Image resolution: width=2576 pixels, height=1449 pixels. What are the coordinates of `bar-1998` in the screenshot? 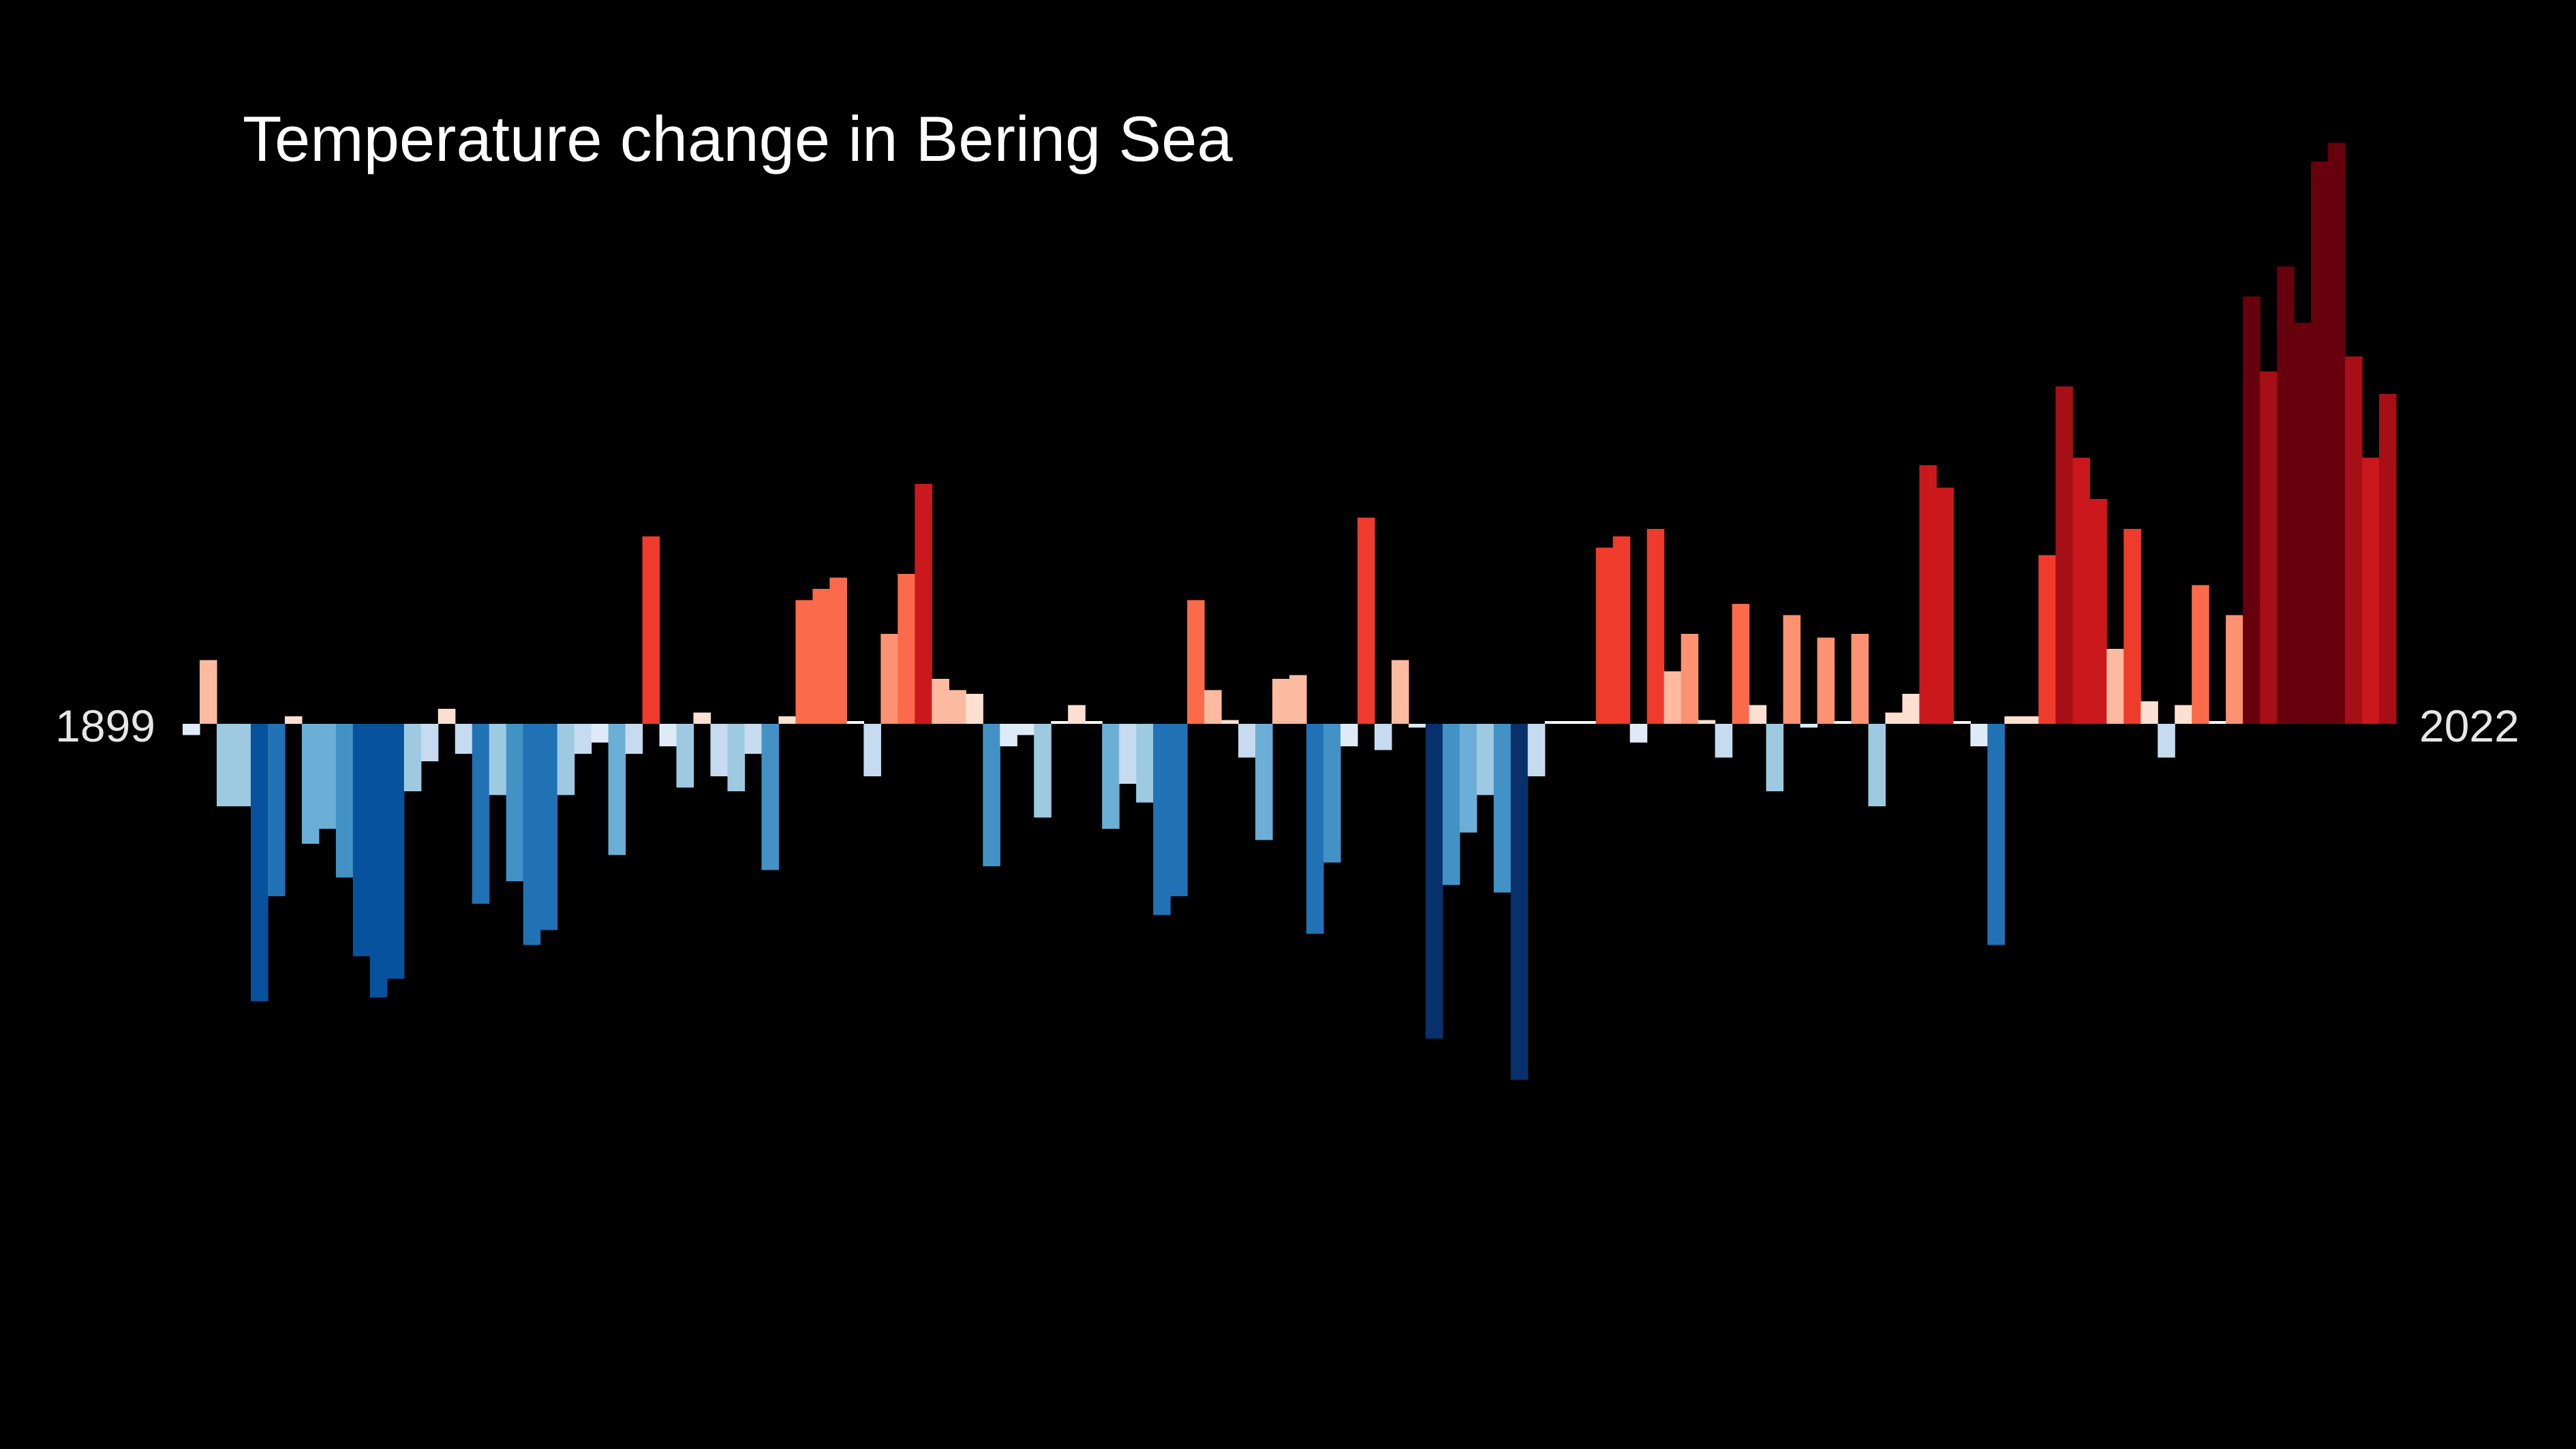 It's located at (1877, 765).